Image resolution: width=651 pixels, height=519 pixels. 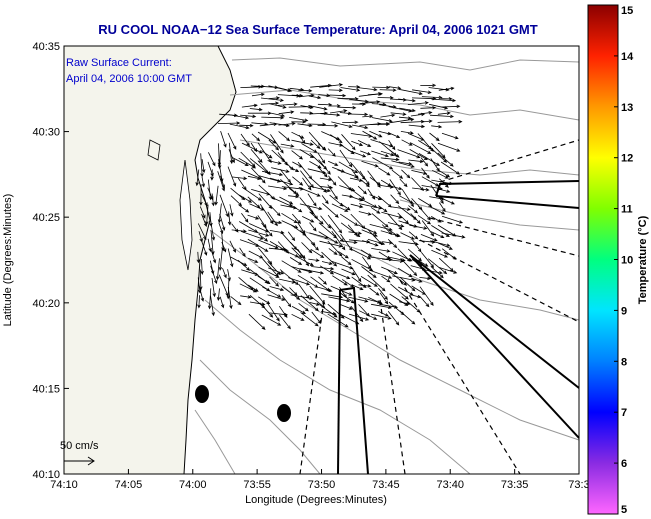 I want to click on x-tick-label: 73:35, so click(x=515, y=485).